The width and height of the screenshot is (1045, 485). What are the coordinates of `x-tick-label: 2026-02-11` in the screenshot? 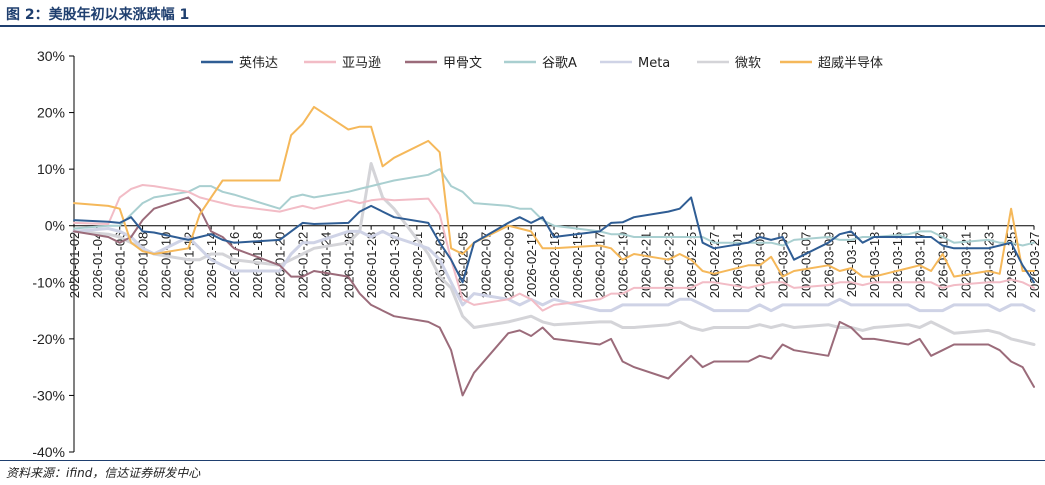 It's located at (531, 265).